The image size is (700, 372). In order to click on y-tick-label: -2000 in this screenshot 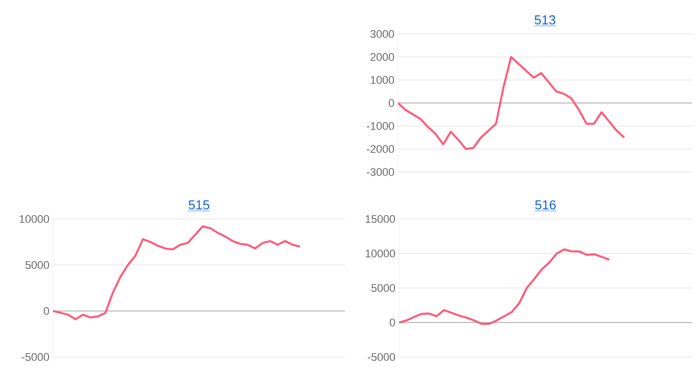, I will do `click(380, 149)`.